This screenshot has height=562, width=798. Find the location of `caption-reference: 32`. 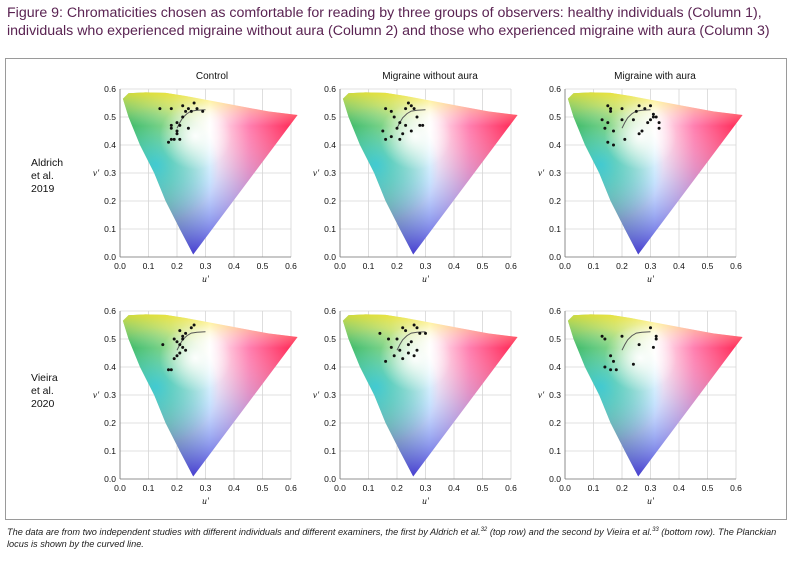

caption-reference: 32 is located at coordinates (484, 530).